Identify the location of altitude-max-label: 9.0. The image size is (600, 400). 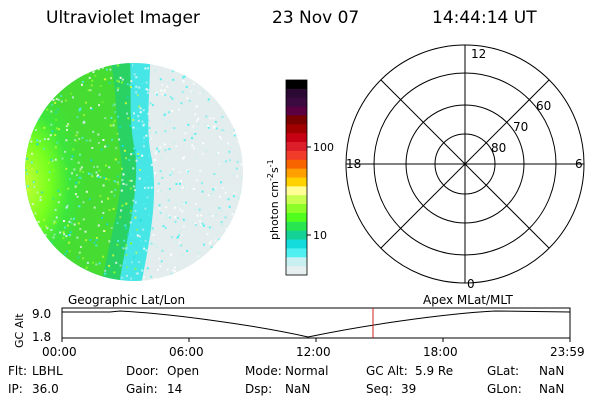
(41, 314).